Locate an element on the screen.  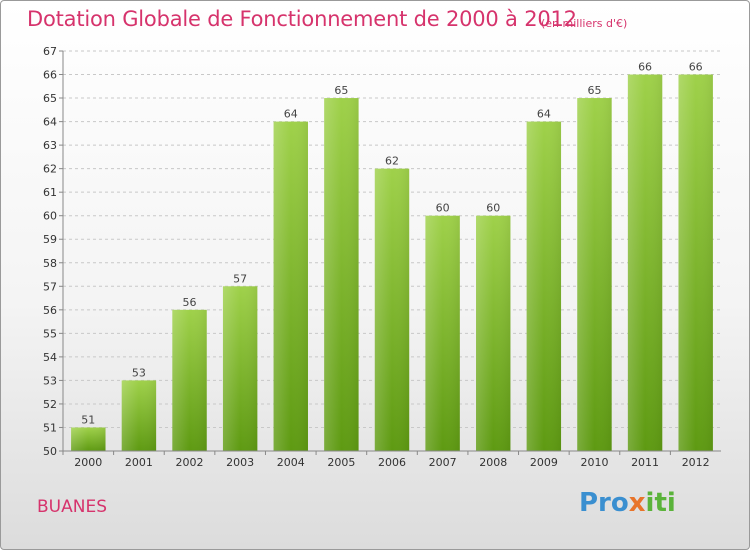
x-tick-label: 2008 is located at coordinates (493, 462).